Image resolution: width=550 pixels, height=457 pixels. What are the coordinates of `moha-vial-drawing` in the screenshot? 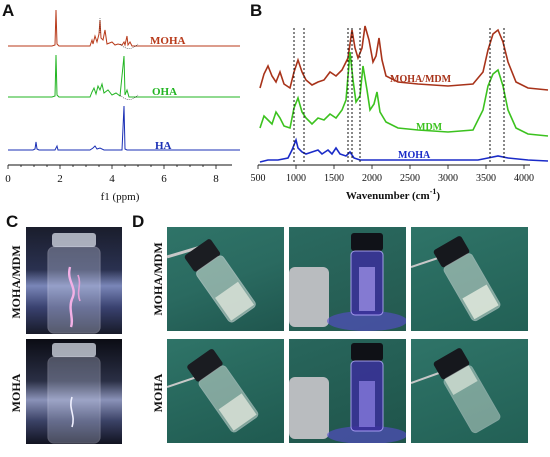 It's located at (74, 393).